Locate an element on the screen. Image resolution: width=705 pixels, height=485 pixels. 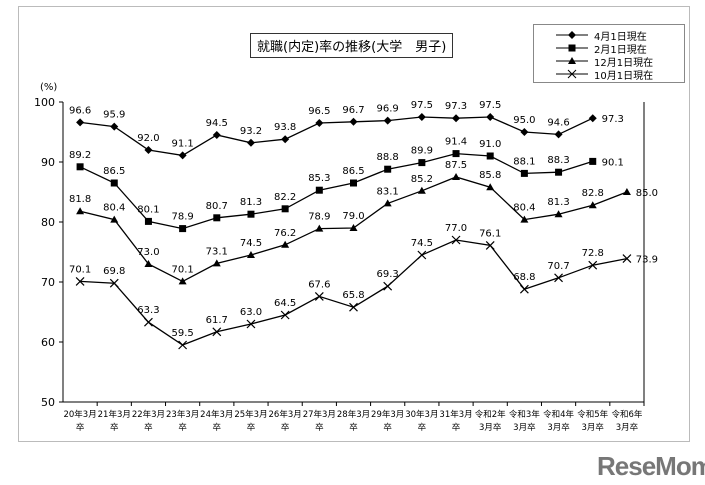
data-label: 73.1 is located at coordinates (217, 251).